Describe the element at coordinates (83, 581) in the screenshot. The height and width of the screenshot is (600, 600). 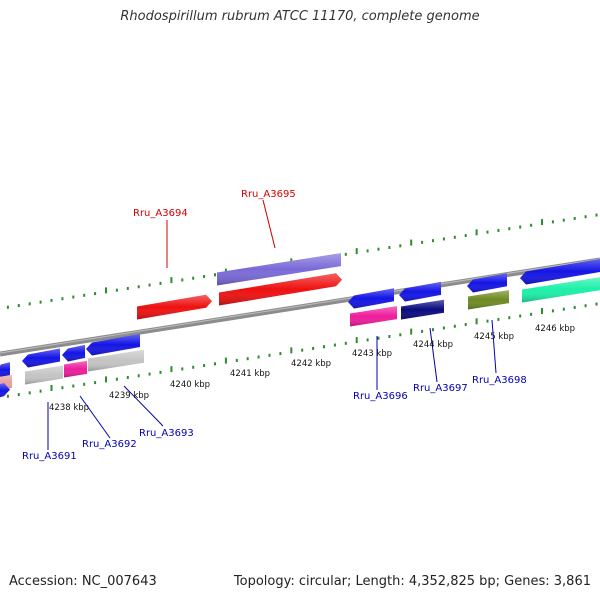
I see `accession-text: Accession: NC_007643` at that location.